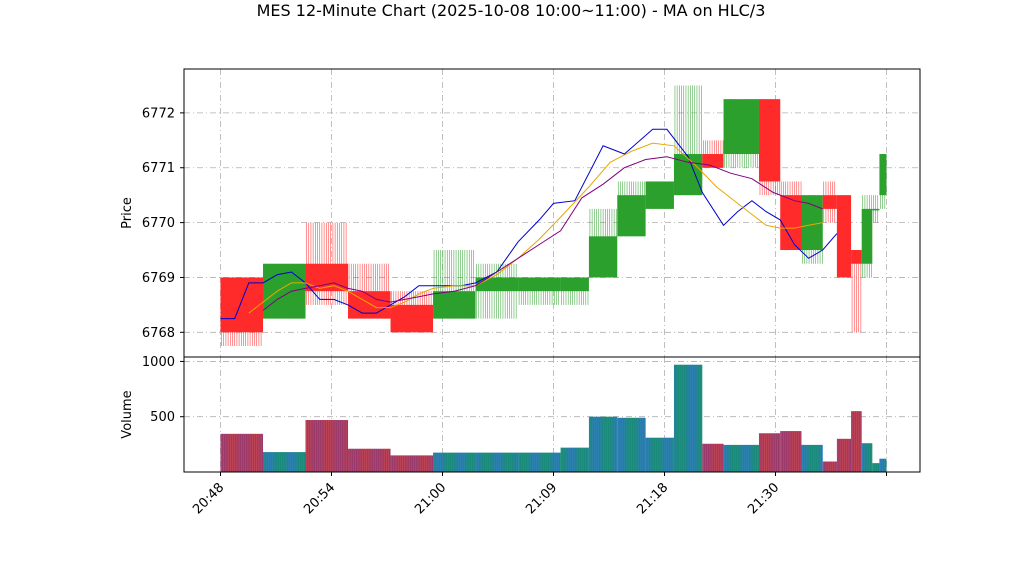 The width and height of the screenshot is (1022, 575). I want to click on price-tick-label: 6769, so click(158, 278).